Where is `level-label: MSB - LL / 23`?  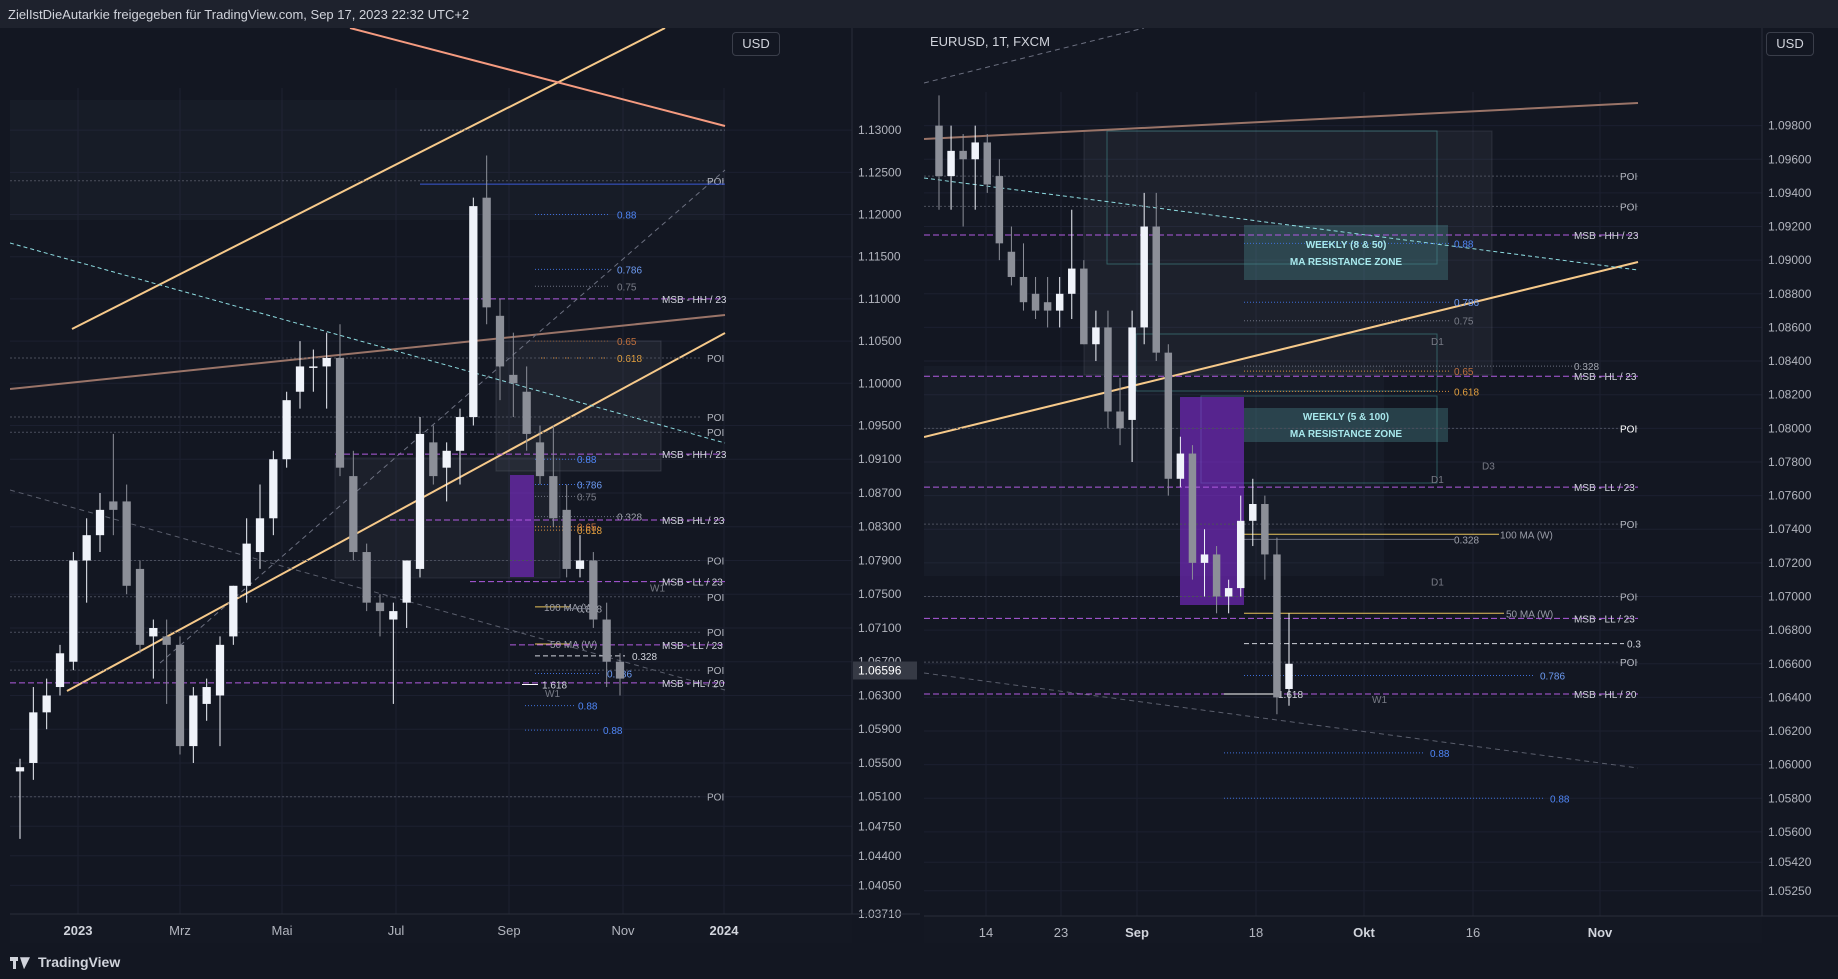 level-label: MSB - LL / 23 is located at coordinates (1604, 619).